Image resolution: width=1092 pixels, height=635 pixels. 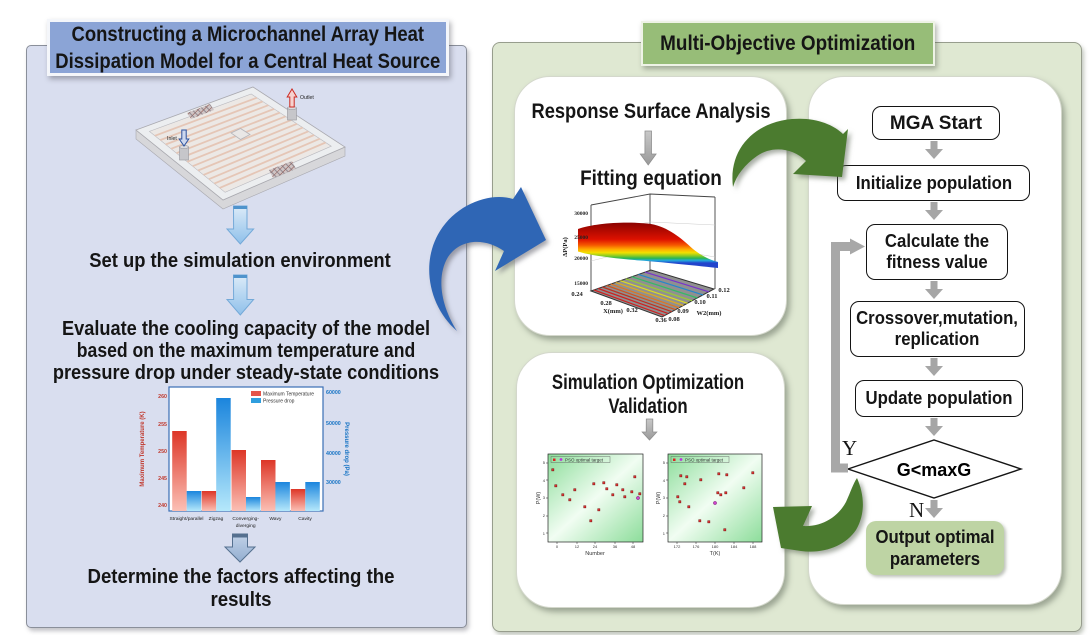 What do you see at coordinates (699, 302) in the screenshot?
I see `svg-text: 0.10` at bounding box center [699, 302].